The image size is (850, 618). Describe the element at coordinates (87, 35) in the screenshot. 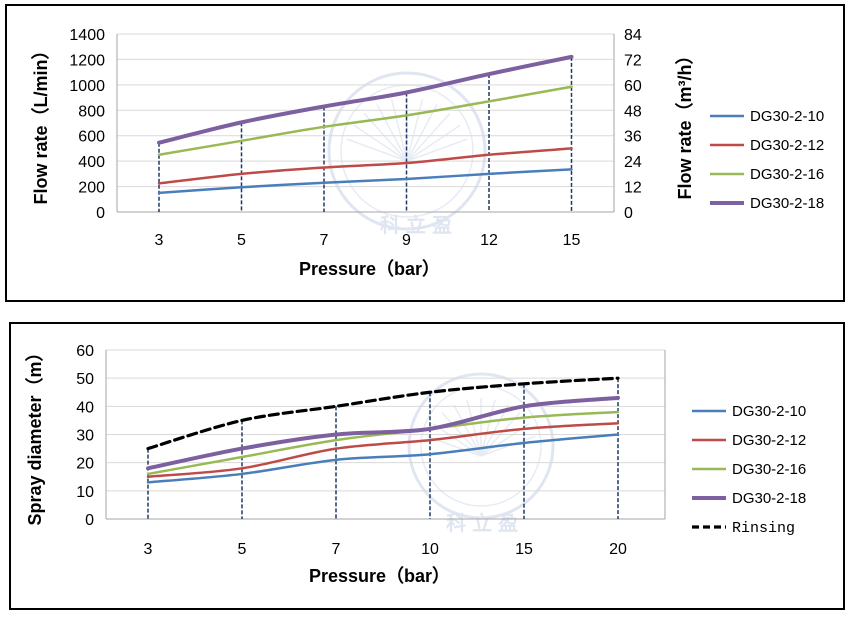

I see `y-tick-label: 1400` at that location.